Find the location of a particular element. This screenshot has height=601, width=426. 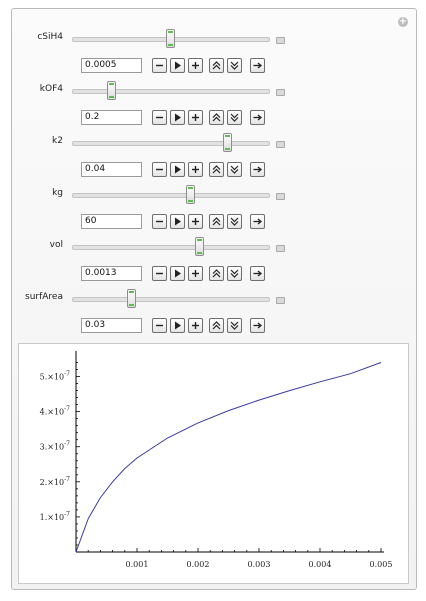

slider-track-vol is located at coordinates (171, 247).